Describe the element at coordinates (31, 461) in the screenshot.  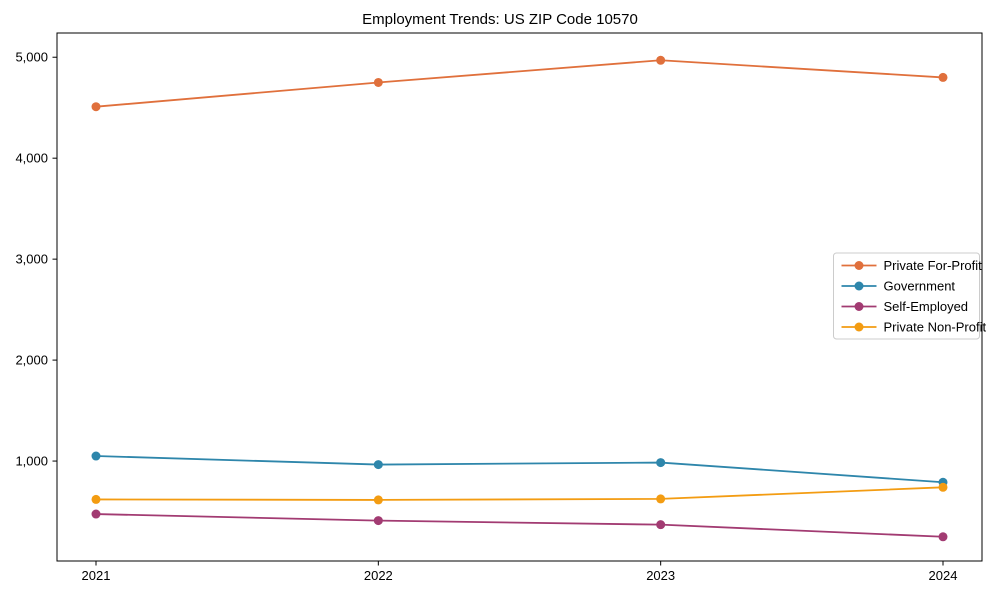
I see `y-tick-label: 1,000` at that location.